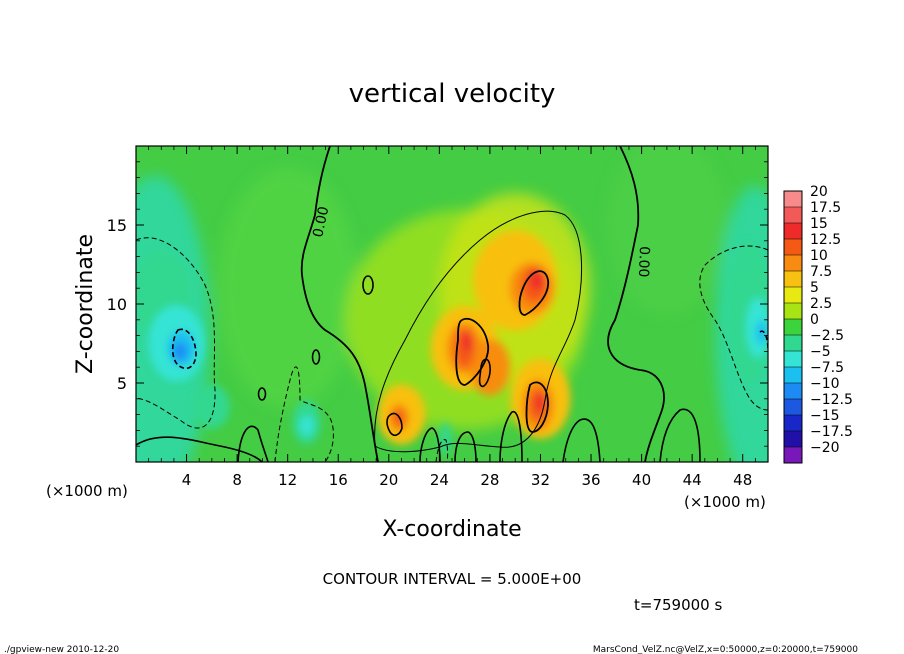  What do you see at coordinates (321, 222) in the screenshot?
I see `contour-label-left: 0.00` at bounding box center [321, 222].